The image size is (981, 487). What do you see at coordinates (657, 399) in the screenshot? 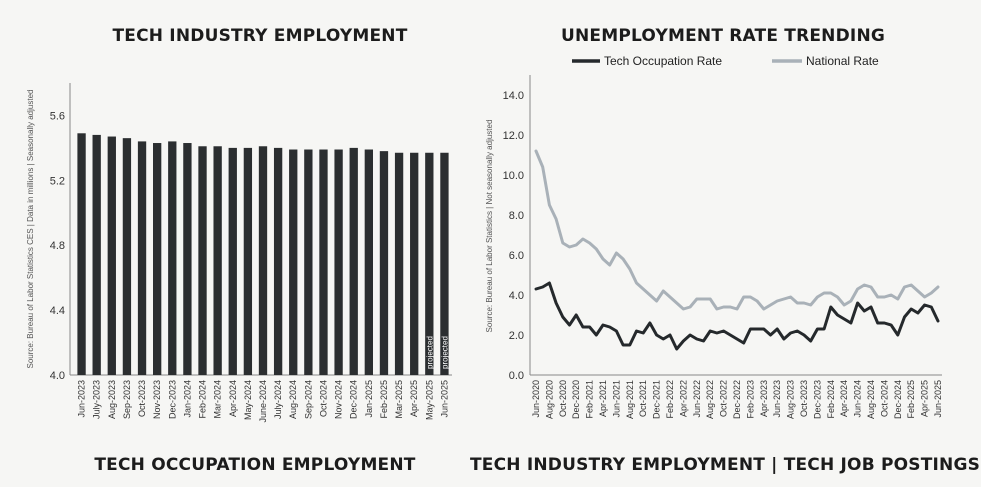
I see `line-x-tick-label: Dec-2021` at bounding box center [657, 399].